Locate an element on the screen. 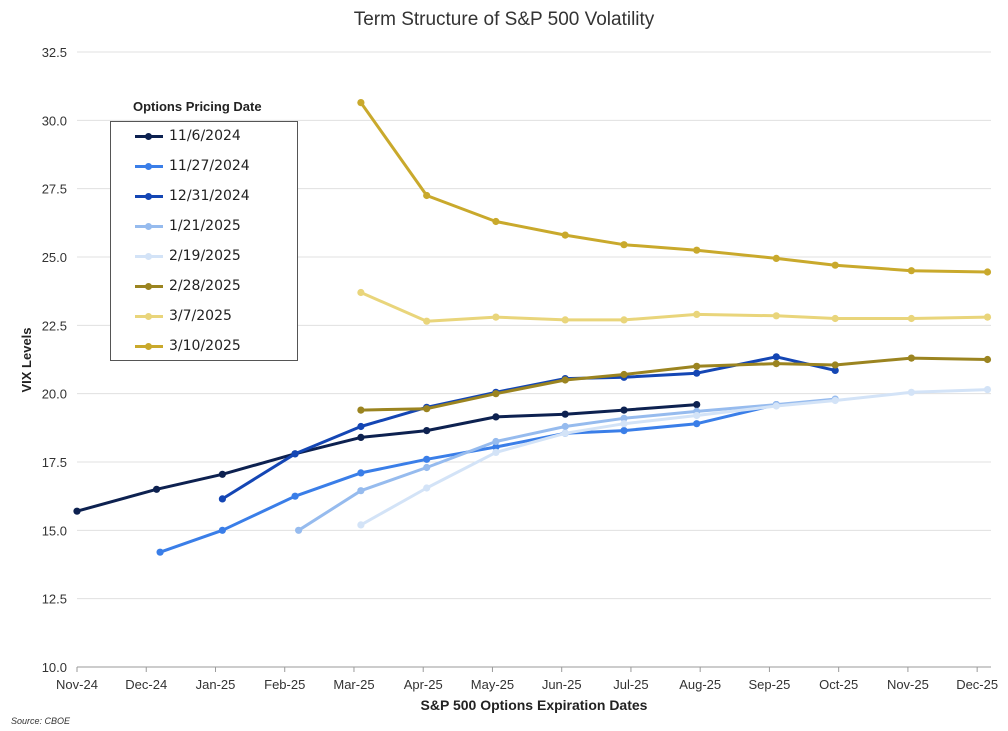 This screenshot has width=1008, height=731. x-tick-label: Feb-25 is located at coordinates (284, 684).